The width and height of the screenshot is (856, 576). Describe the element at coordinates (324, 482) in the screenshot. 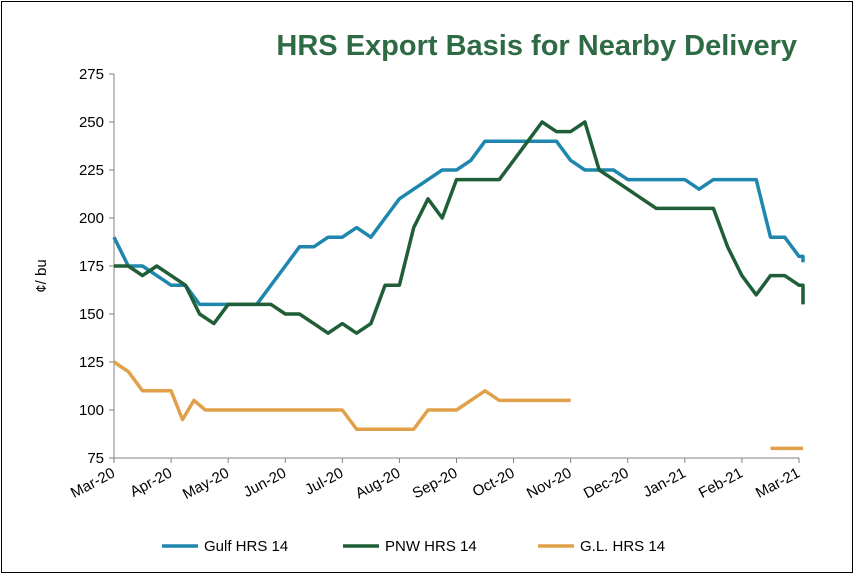

I see `x-tick-label: Jul-20` at that location.